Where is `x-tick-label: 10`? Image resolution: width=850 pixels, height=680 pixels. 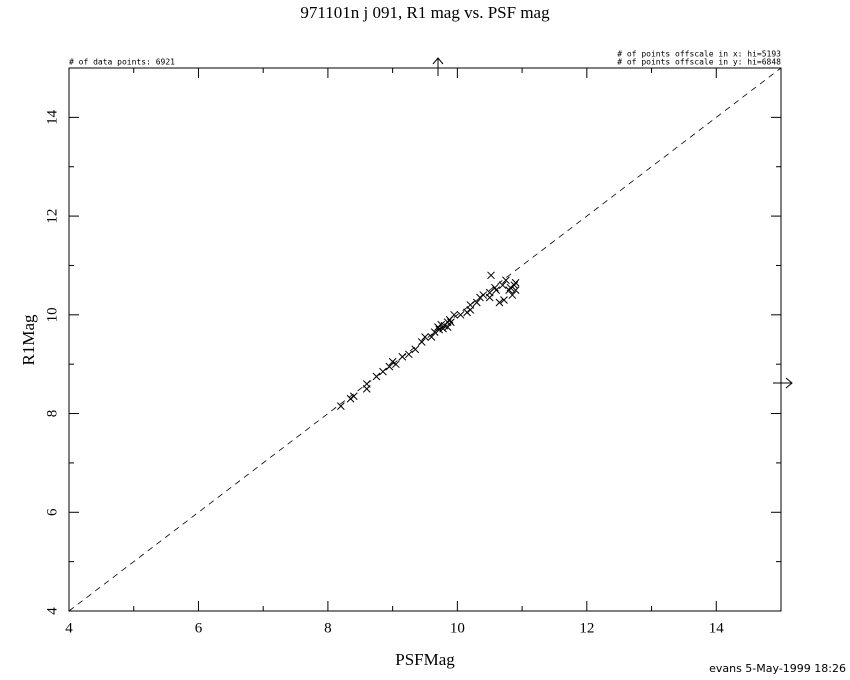
x-tick-label: 10 is located at coordinates (457, 628).